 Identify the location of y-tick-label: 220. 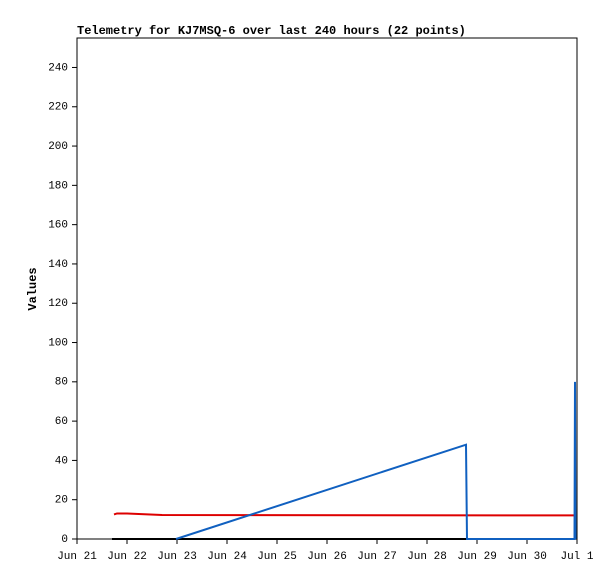
(58, 108).